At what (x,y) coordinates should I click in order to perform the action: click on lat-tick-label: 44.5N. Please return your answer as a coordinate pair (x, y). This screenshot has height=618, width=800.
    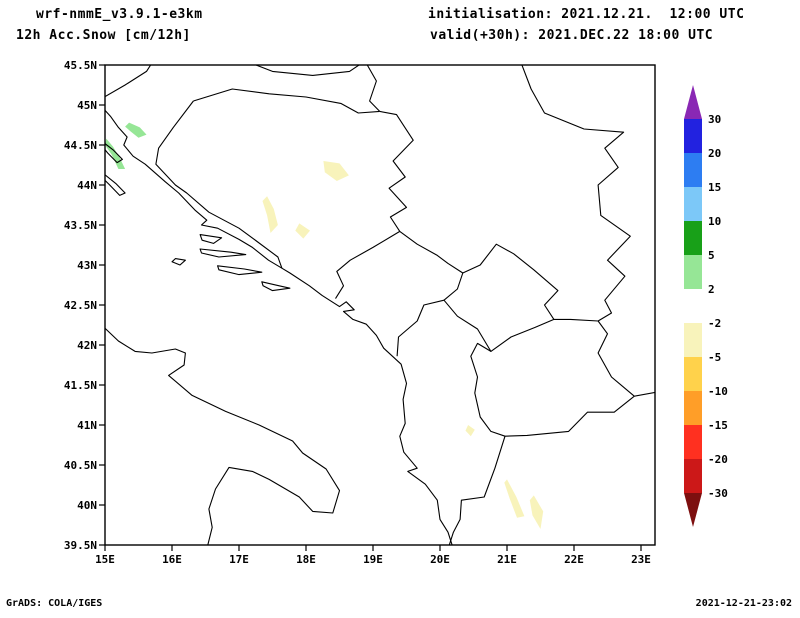
    Looking at the image, I should click on (80, 145).